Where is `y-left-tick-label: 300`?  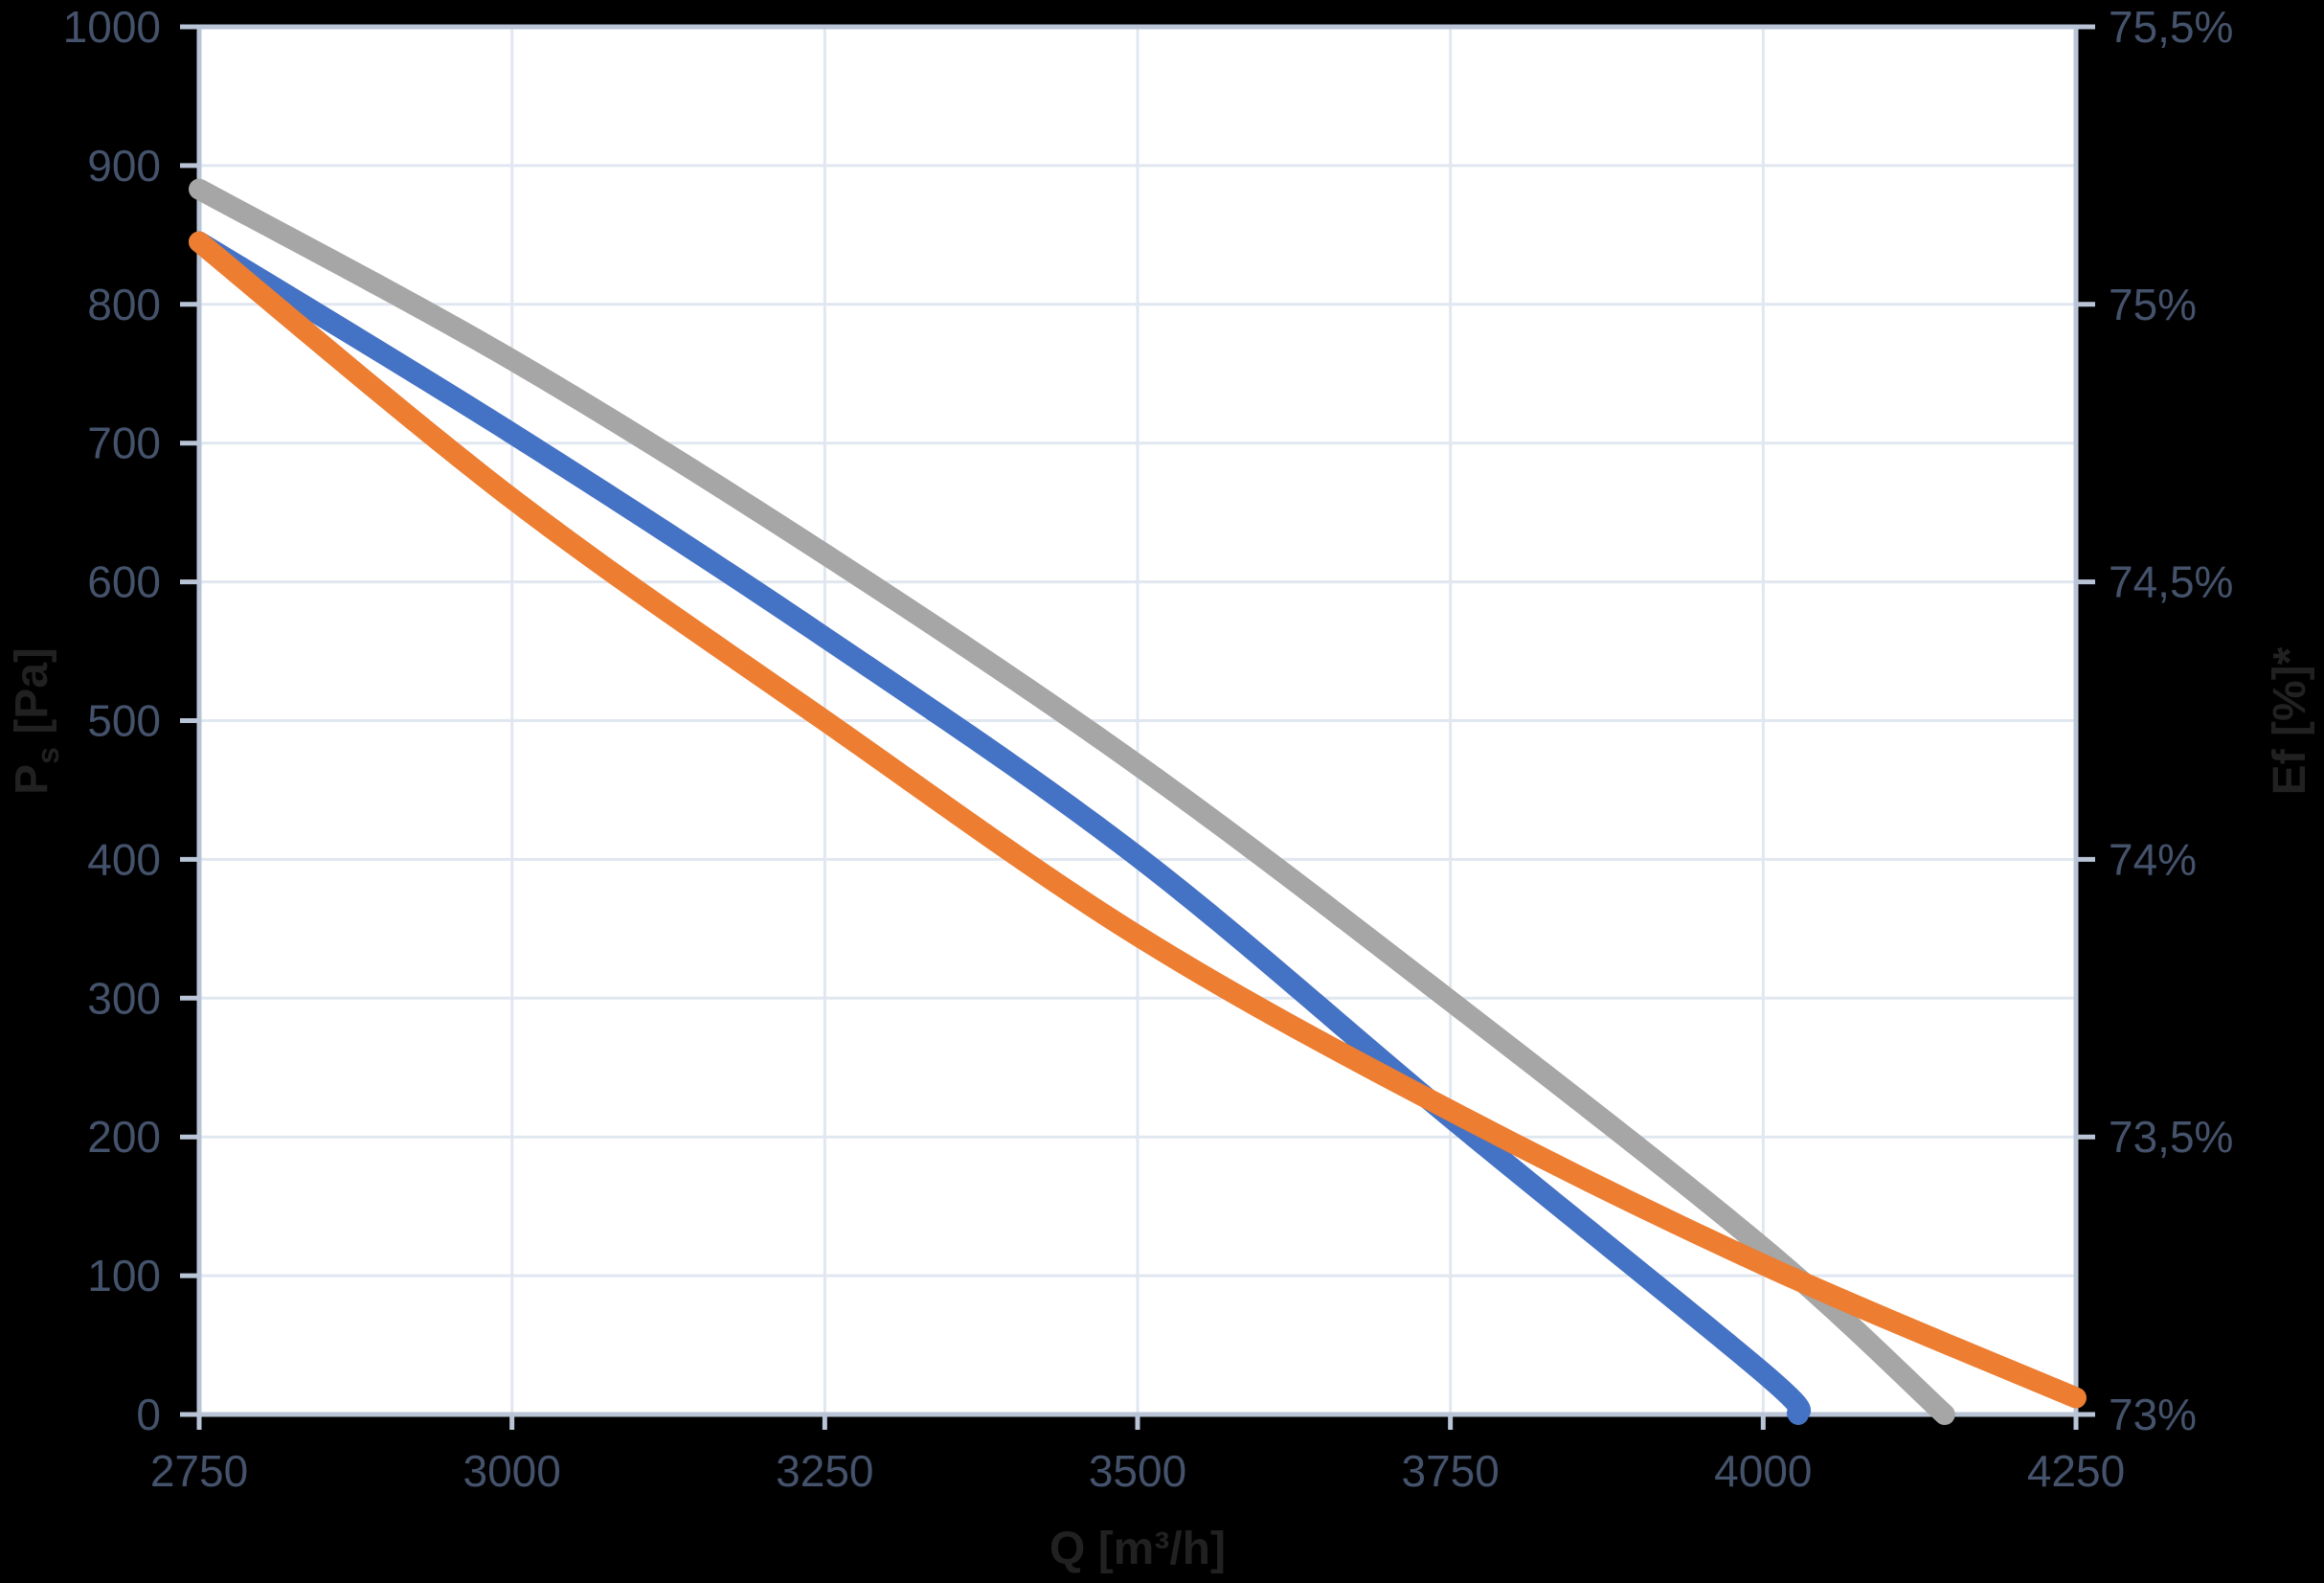 y-left-tick-label: 300 is located at coordinates (124, 998).